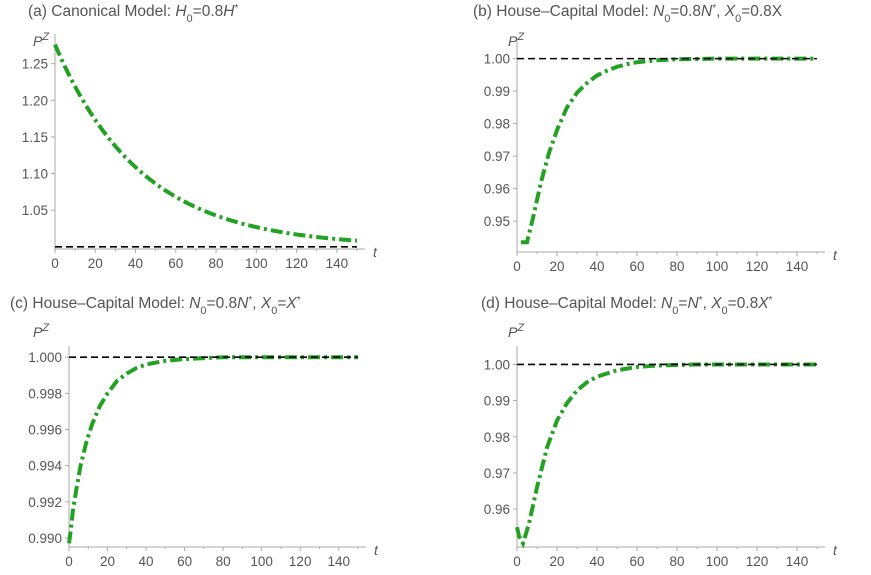  Describe the element at coordinates (45, 538) in the screenshot. I see `y-tick-label: 0.990` at that location.